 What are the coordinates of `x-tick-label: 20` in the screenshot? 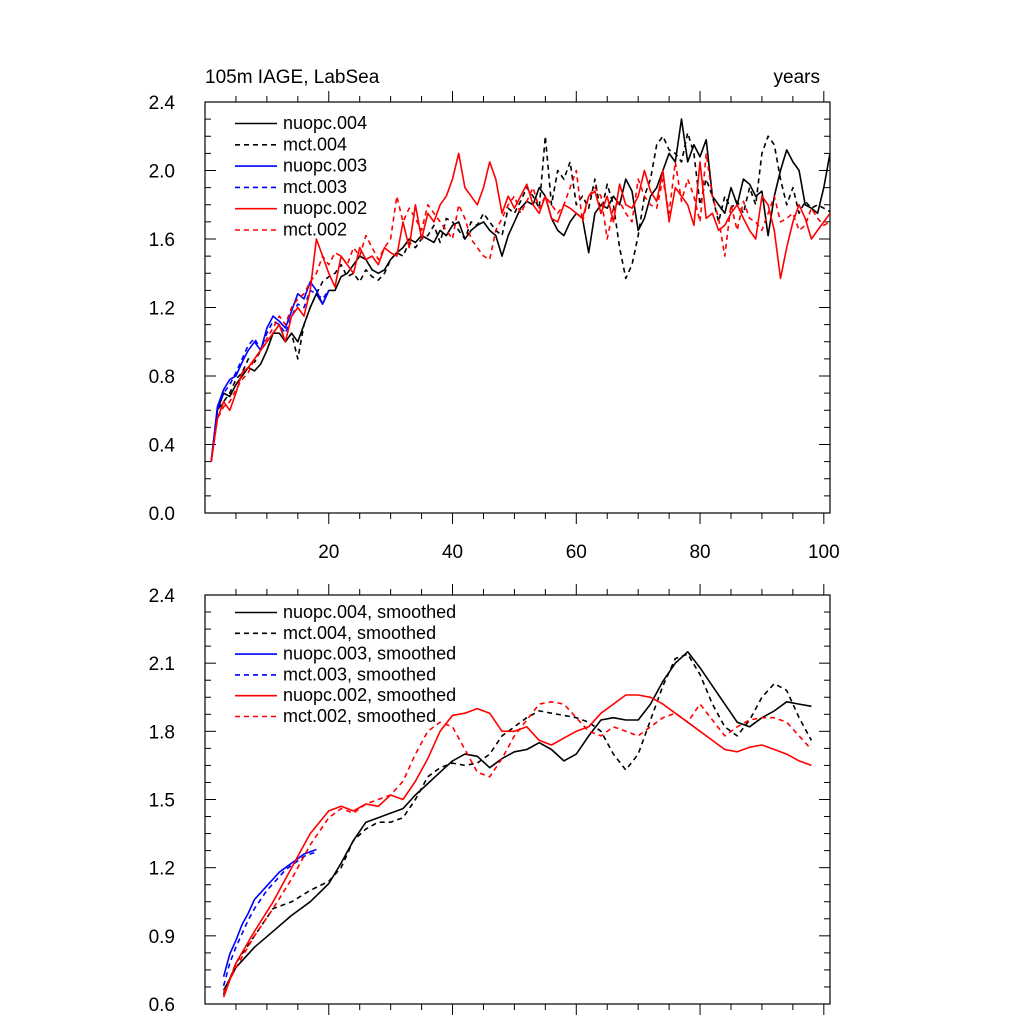 It's located at (328, 552).